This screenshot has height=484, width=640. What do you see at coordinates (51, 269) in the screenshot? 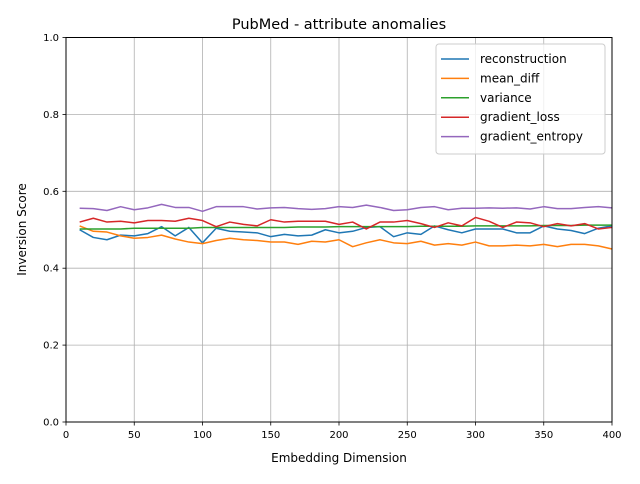
I see `y-tick-label: 0.4` at bounding box center [51, 269].